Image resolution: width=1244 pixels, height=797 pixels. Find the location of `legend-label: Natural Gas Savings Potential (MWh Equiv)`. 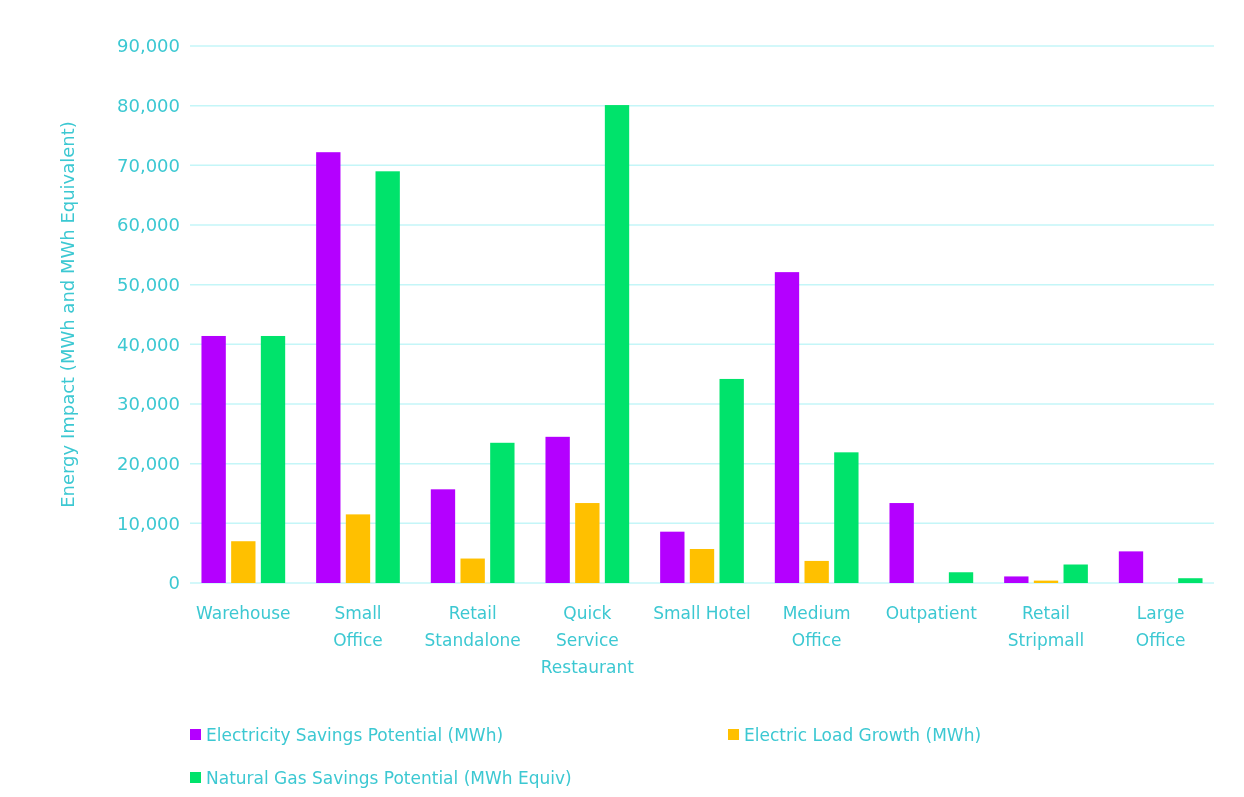

legend-label: Natural Gas Savings Potential (MWh Equiv) is located at coordinates (389, 777).